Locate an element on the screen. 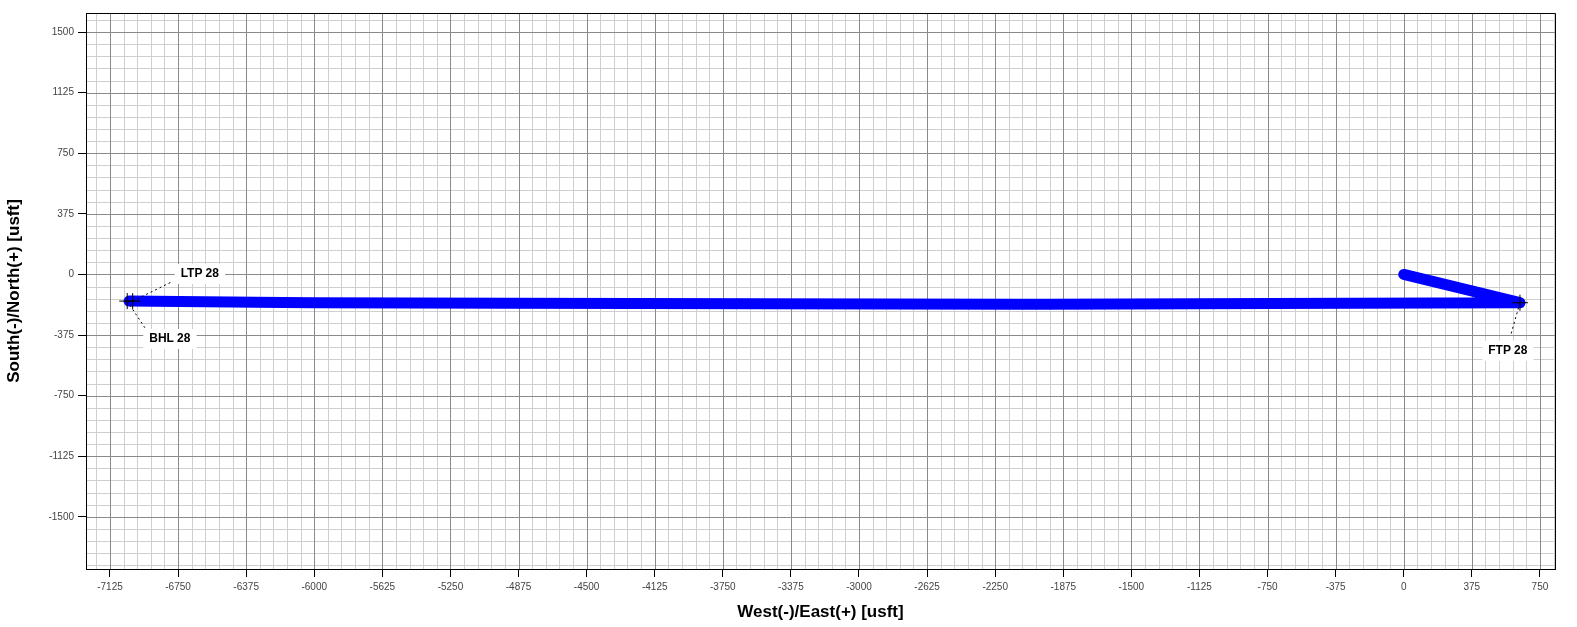 This screenshot has height=627, width=1577. y-tick-label: -375 is located at coordinates (64, 334).